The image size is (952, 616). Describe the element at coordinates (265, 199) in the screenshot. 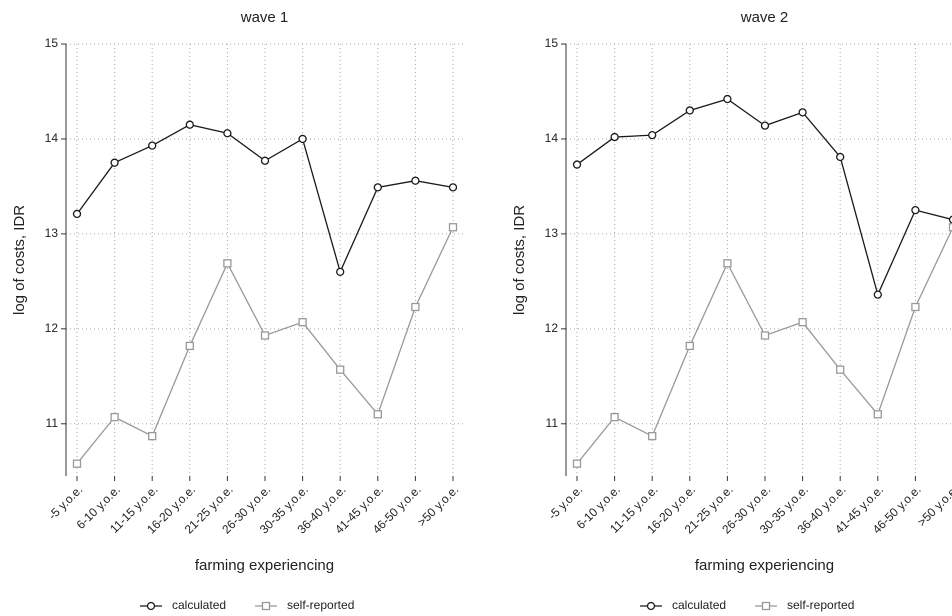

I see `series-line` at that location.